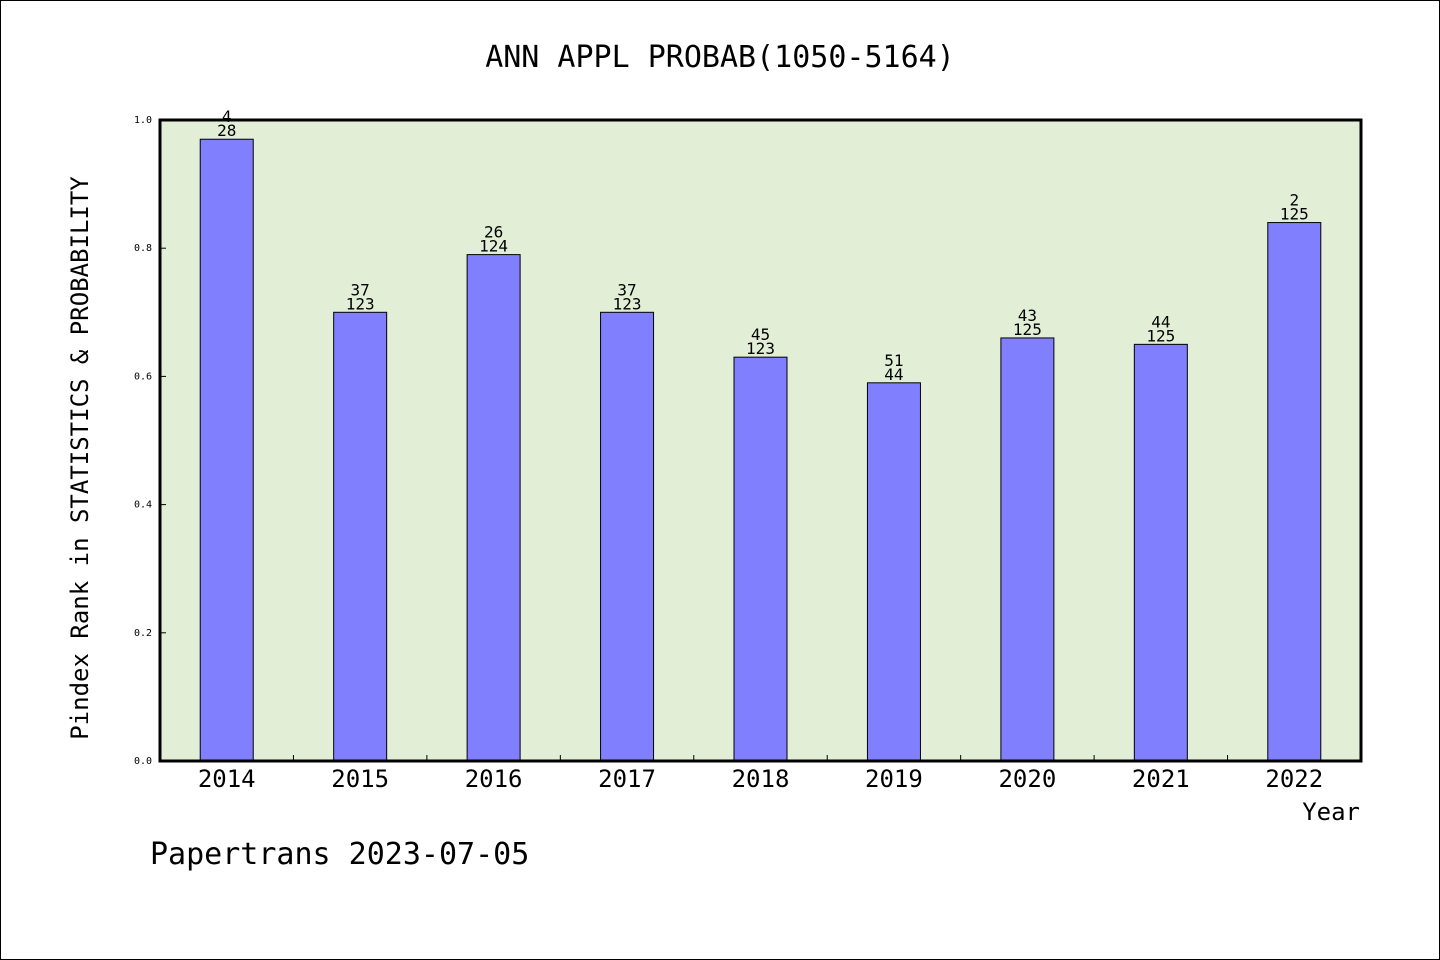 This screenshot has width=1440, height=960. What do you see at coordinates (143, 505) in the screenshot?
I see `y-tick-label: 0.4` at bounding box center [143, 505].